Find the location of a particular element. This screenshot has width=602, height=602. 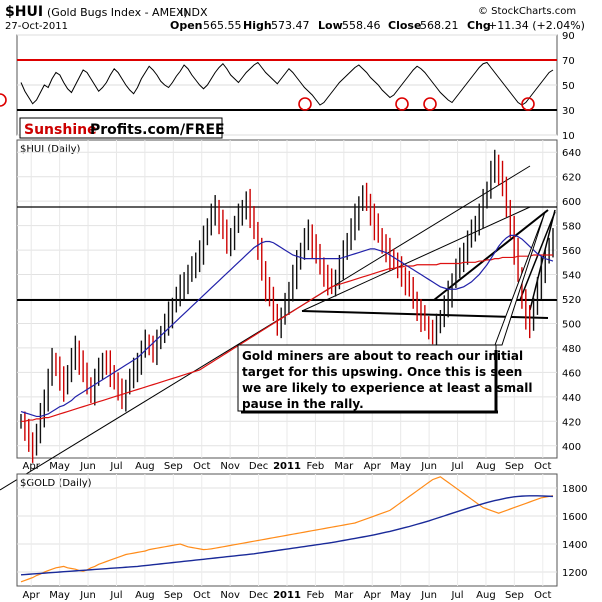

price-horizontal-levels is located at coordinates (287, 253).